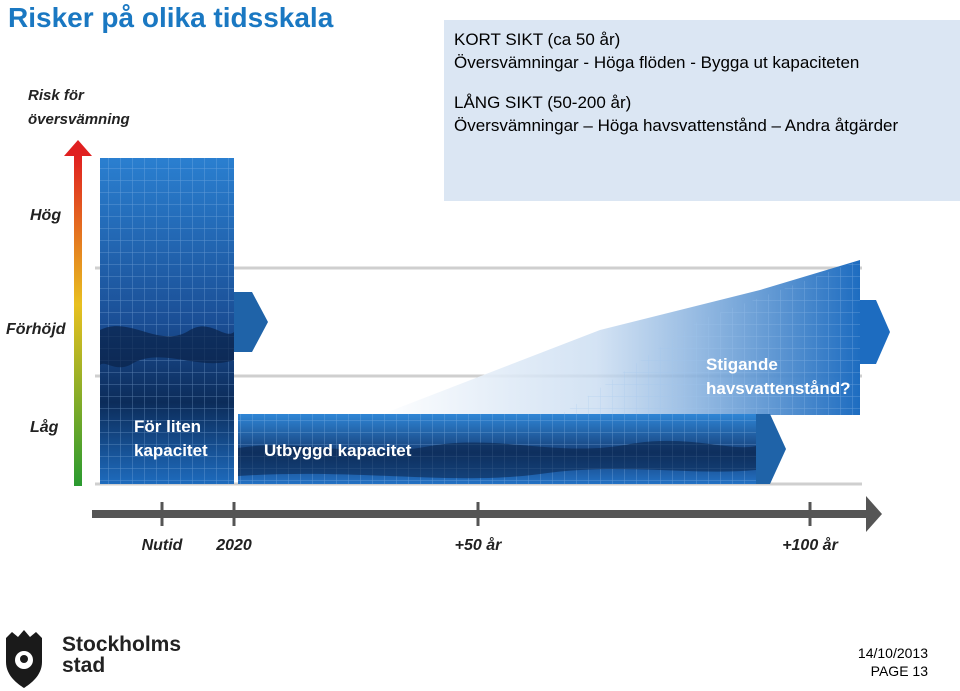 Image resolution: width=960 pixels, height=691 pixels. What do you see at coordinates (771, 449) in the screenshot?
I see `expanded-capacity-arrow` at bounding box center [771, 449].